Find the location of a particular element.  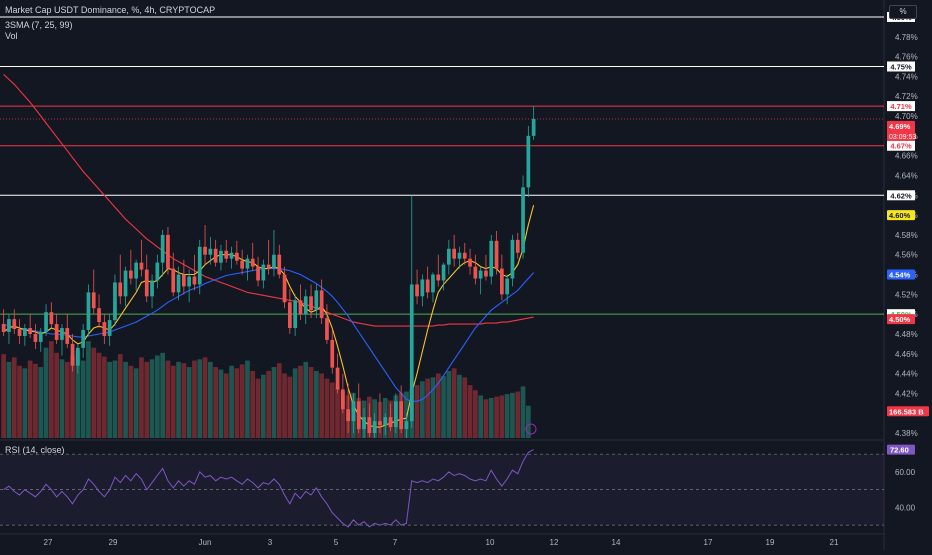

y-tick-label: 4.48% is located at coordinates (906, 334).